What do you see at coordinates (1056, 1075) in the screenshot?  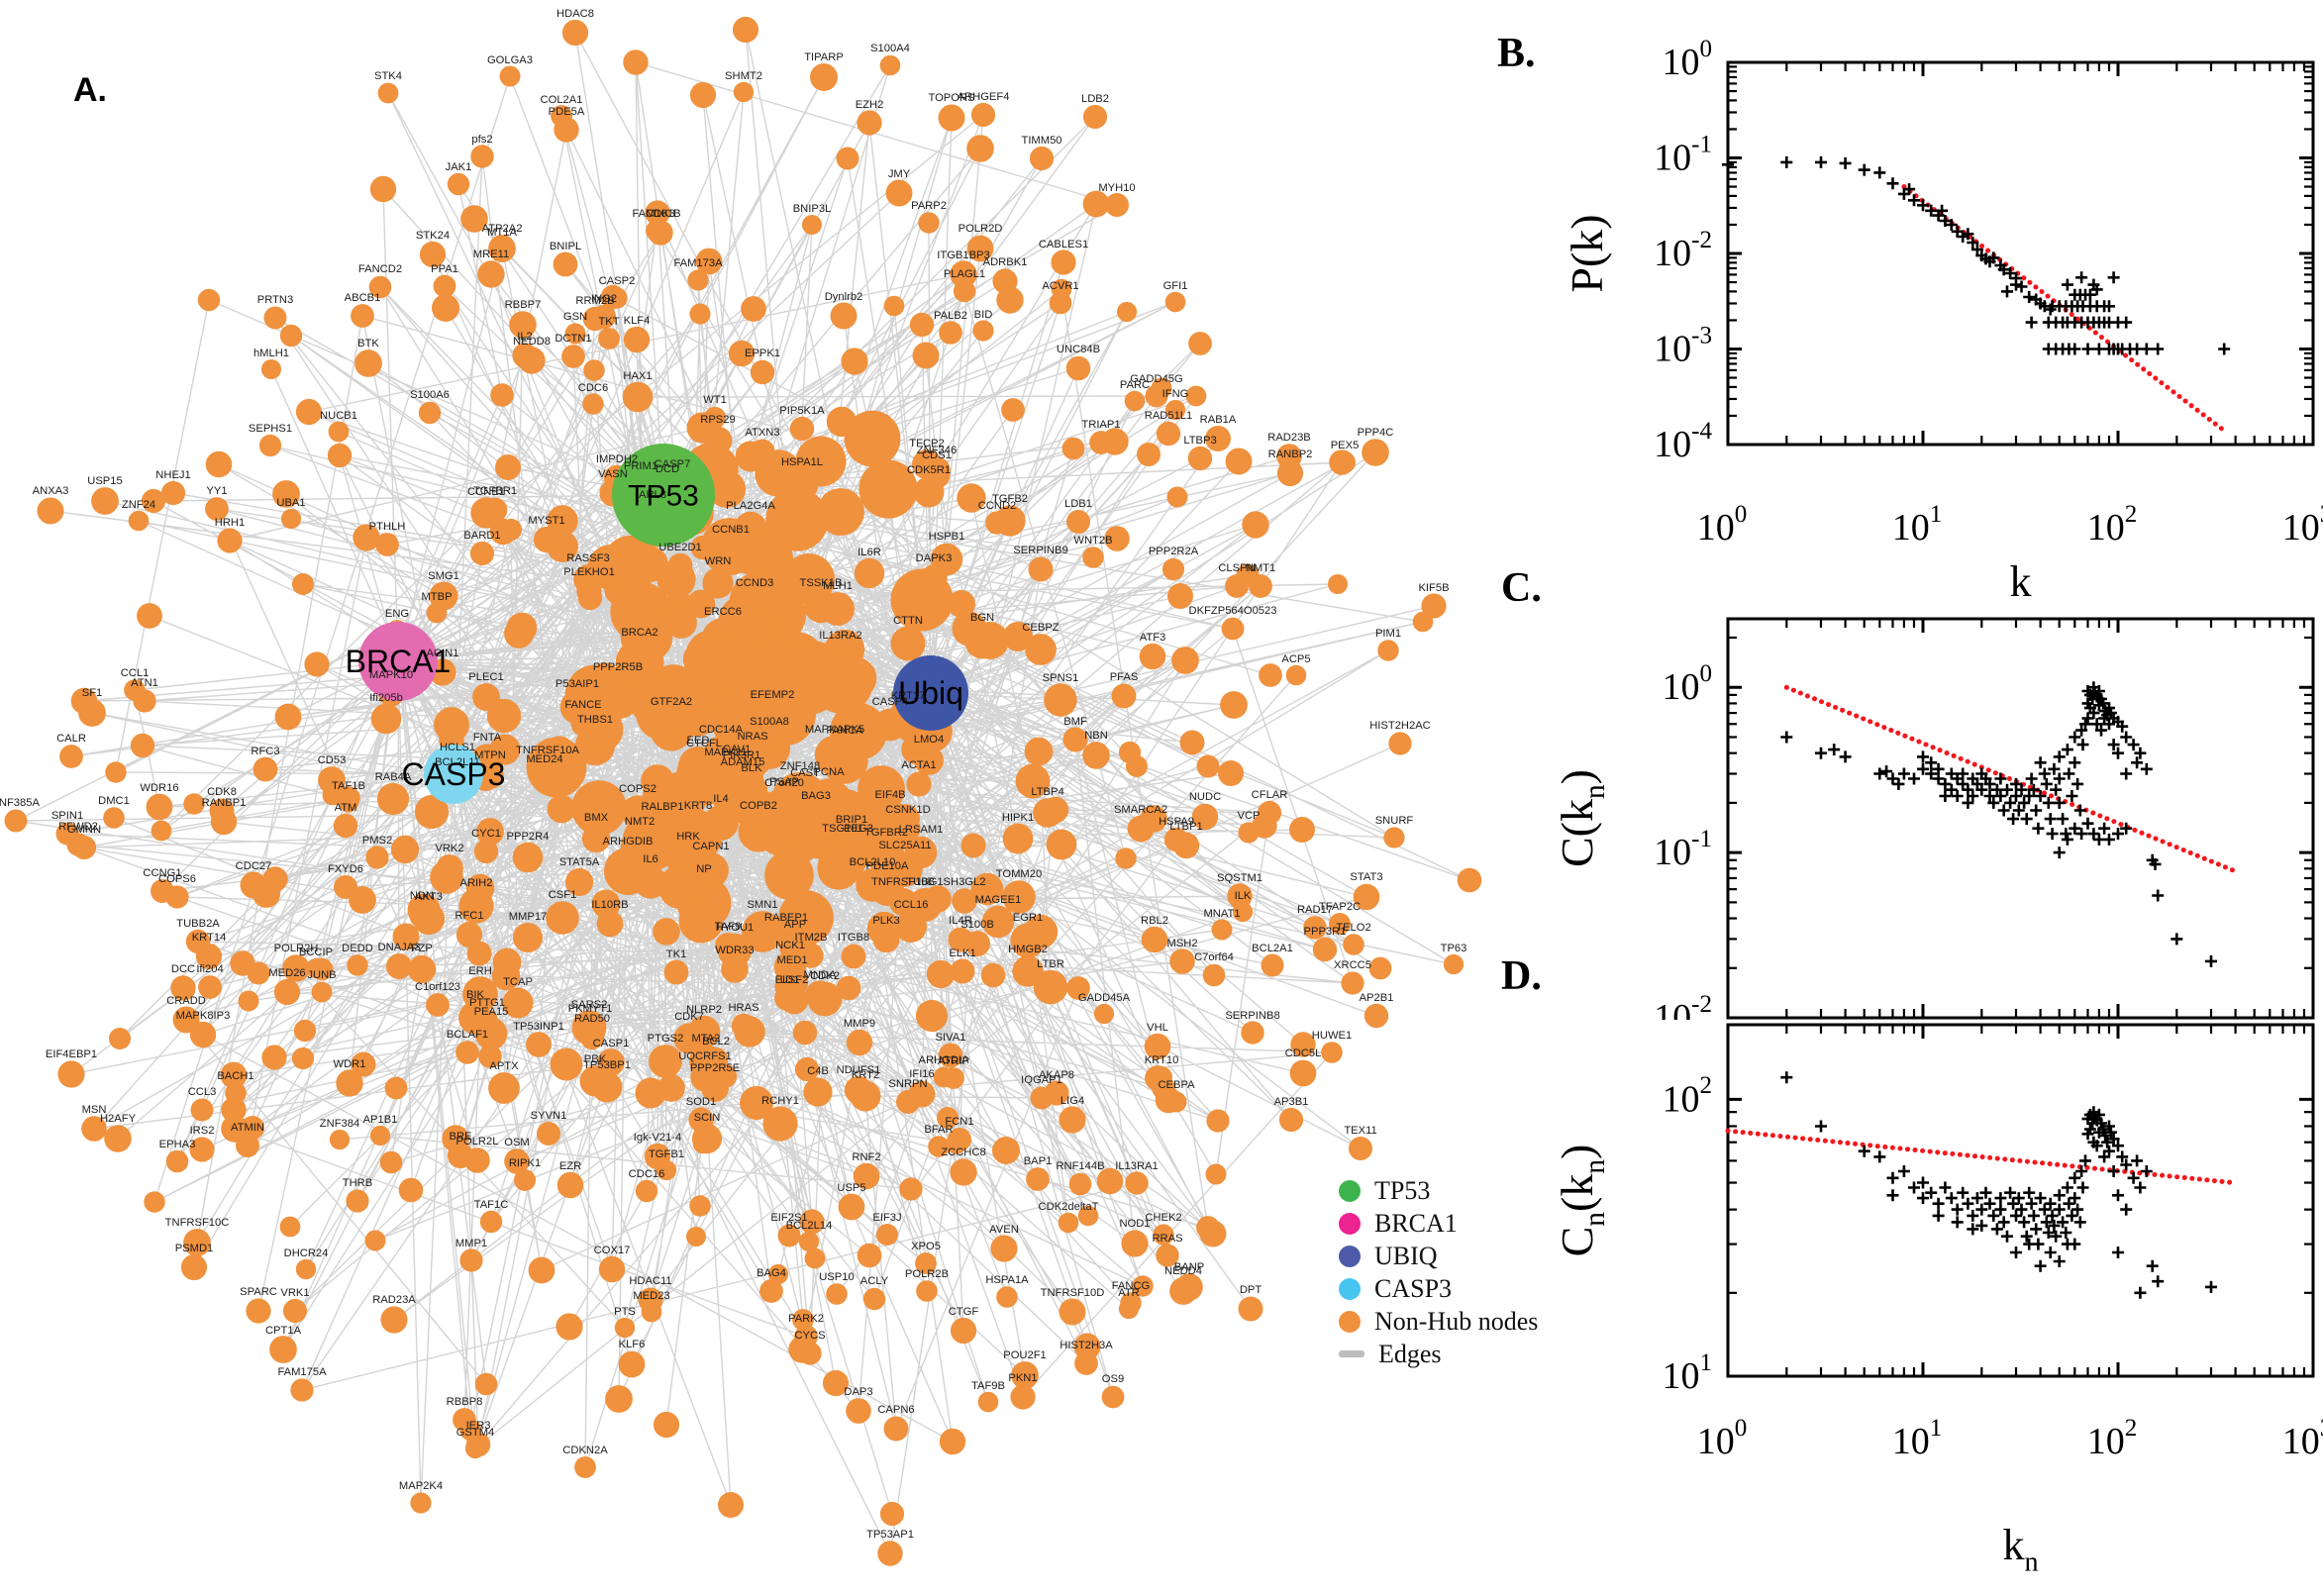 I see `network-node-label: AKAP8` at bounding box center [1056, 1075].